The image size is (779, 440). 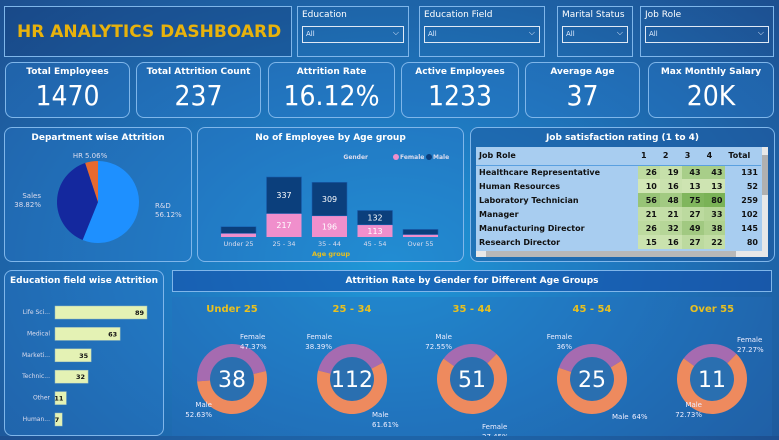 I want to click on education-dropdown: All ⌵, so click(x=353, y=34).